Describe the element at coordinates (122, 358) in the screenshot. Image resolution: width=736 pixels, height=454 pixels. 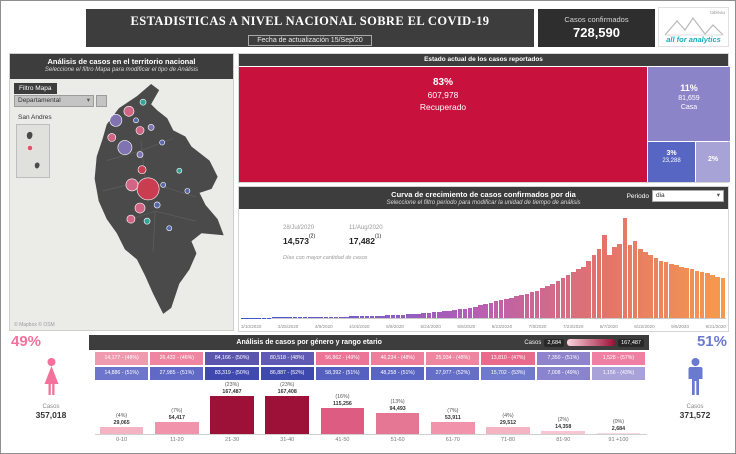
I see `female-age-cell: 14,177 - (48%)` at that location.